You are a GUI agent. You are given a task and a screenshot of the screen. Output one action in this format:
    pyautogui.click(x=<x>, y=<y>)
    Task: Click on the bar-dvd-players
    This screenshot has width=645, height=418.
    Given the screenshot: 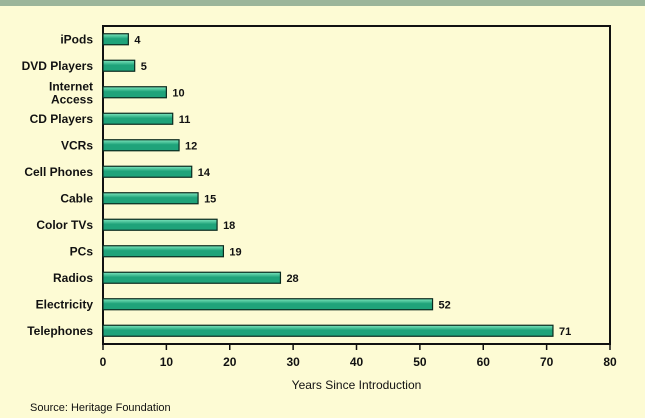 What is the action you would take?
    pyautogui.click(x=119, y=65)
    